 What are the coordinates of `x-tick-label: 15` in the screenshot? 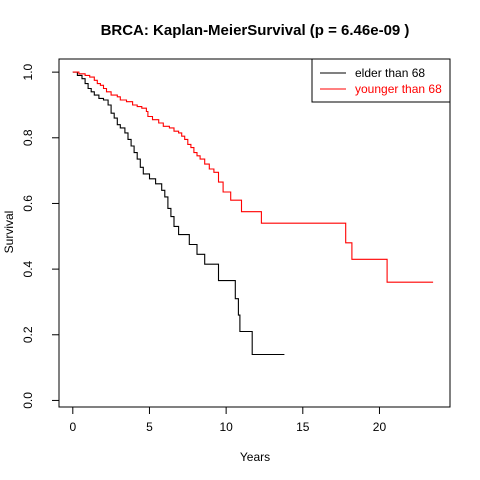 It's located at (303, 427).